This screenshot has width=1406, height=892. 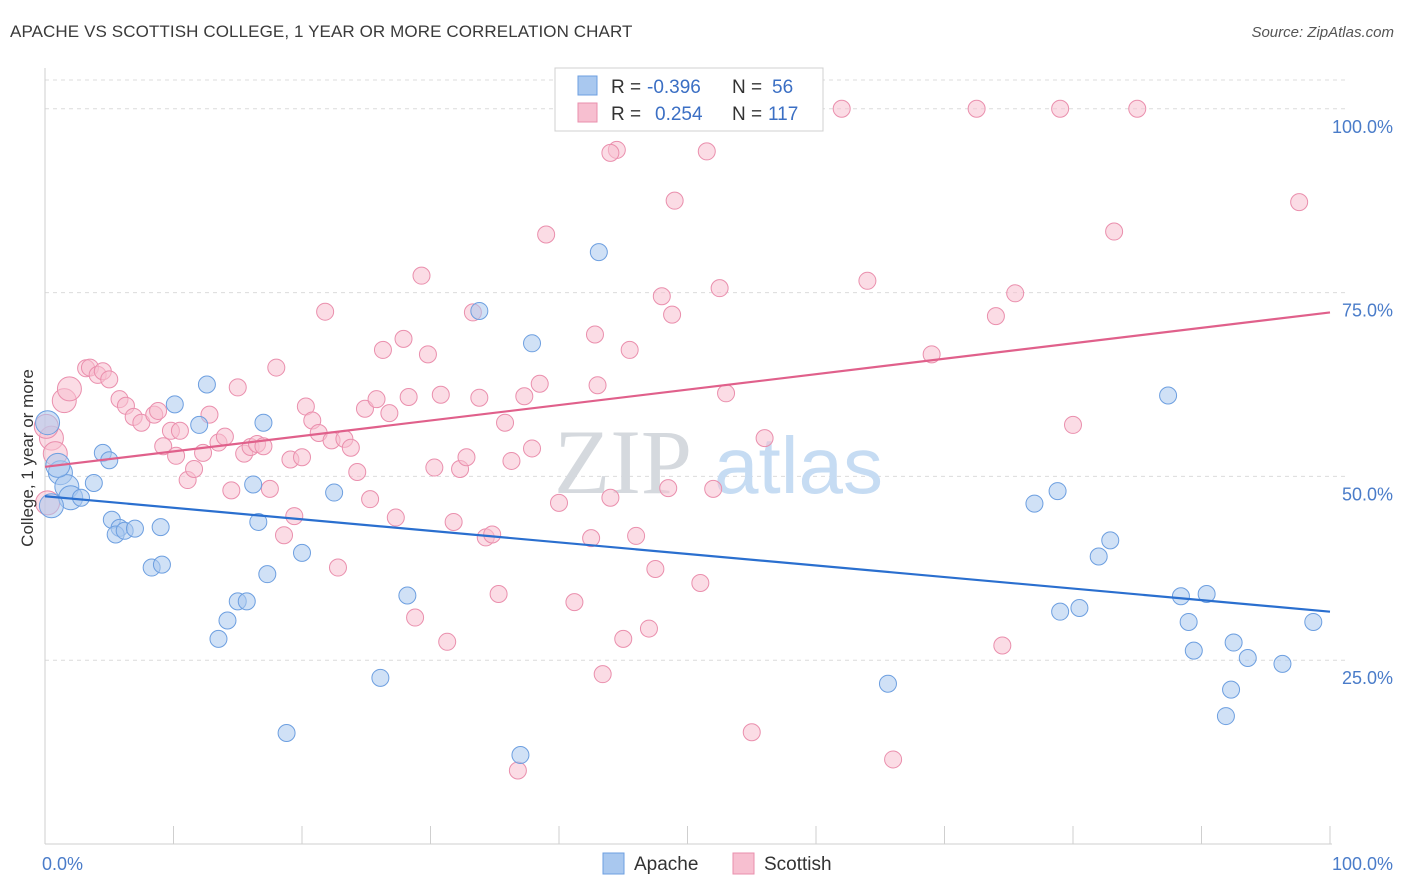 I want to click on legend-swatch-apache, so click(x=587, y=85).